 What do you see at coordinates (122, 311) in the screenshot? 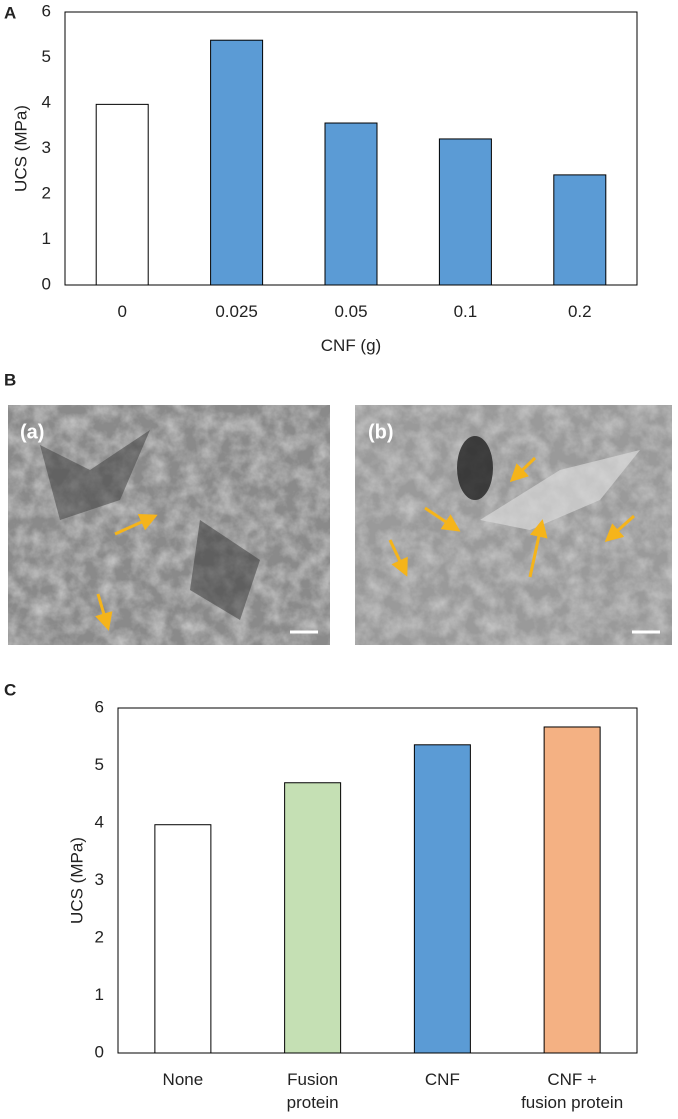
I see `x-tick-label: 0` at bounding box center [122, 311].